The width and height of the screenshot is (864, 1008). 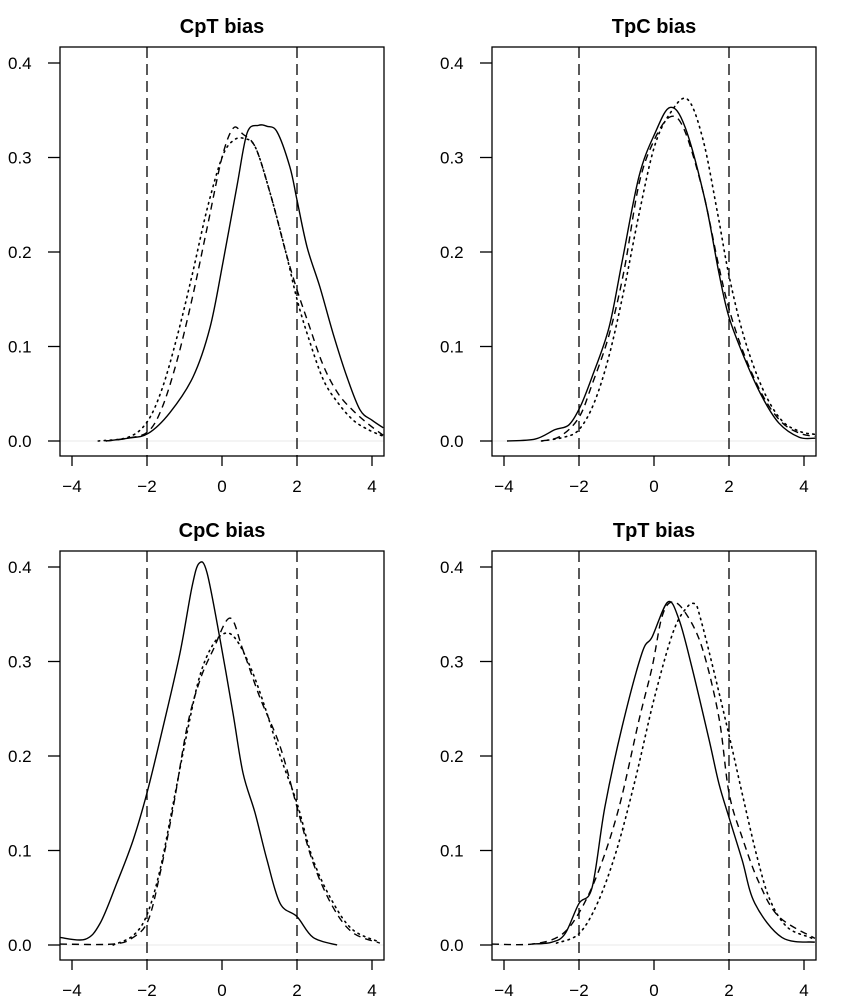 I want to click on panel-title: TpT bias, so click(x=654, y=531).